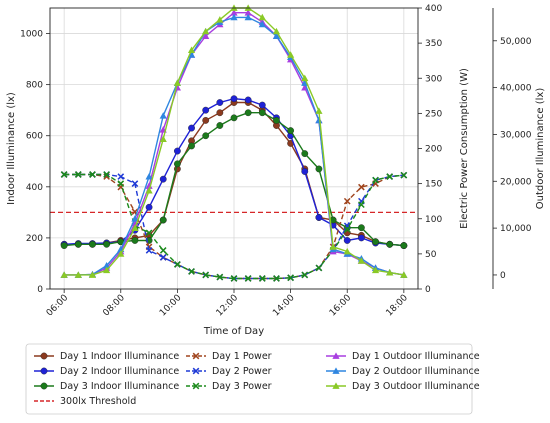  I want to click on legend-item-day-2-indoor-illuminance: Day 2 Indoor Illuminance, so click(106, 371).